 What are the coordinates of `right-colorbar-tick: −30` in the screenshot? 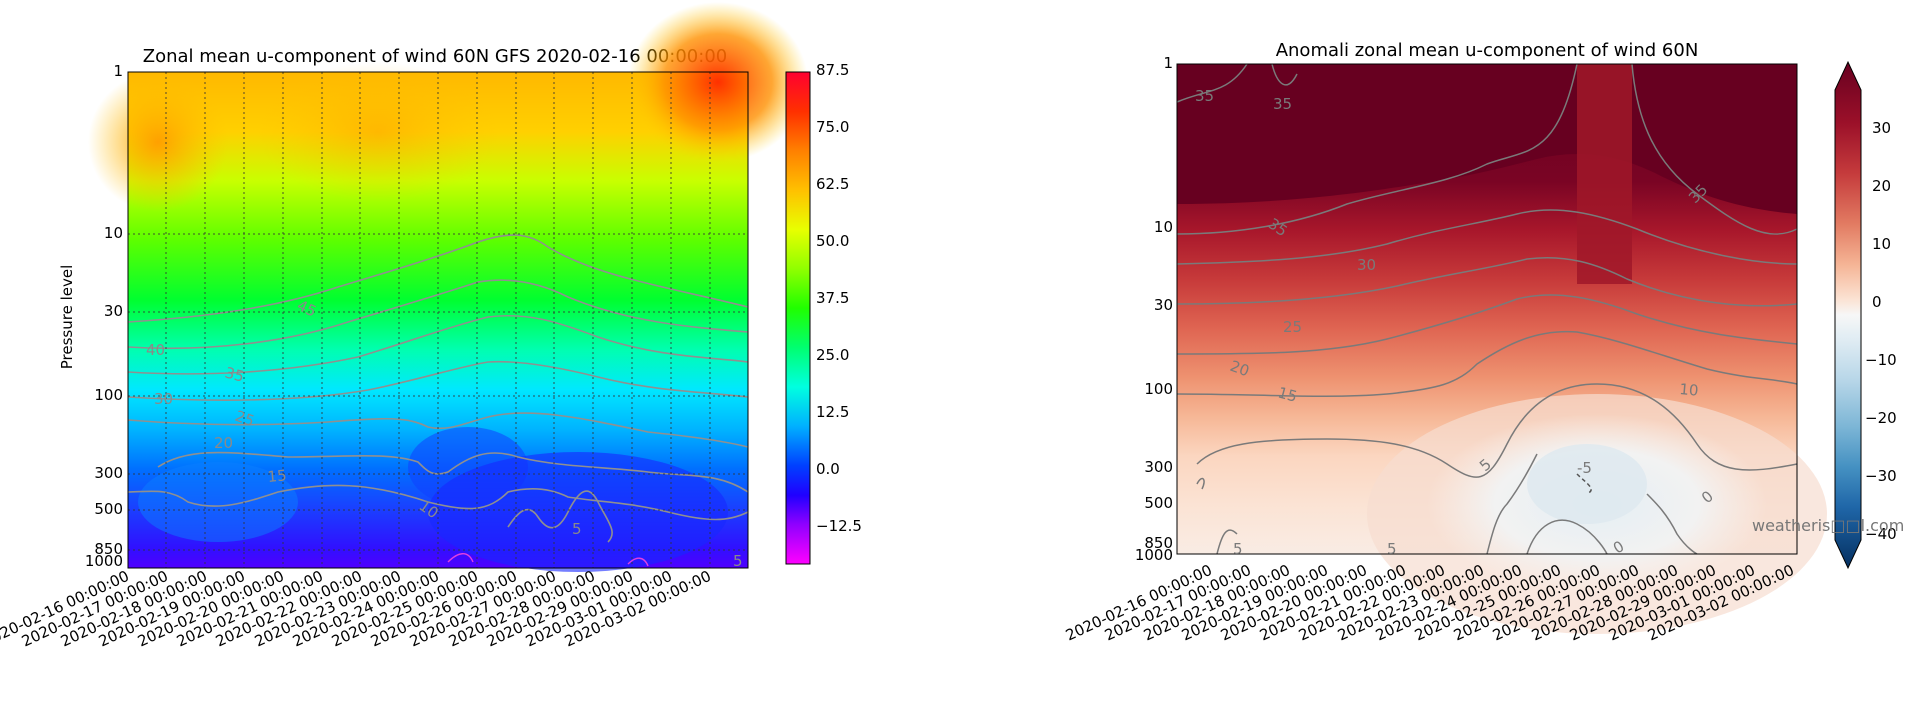 It's located at (1881, 476).